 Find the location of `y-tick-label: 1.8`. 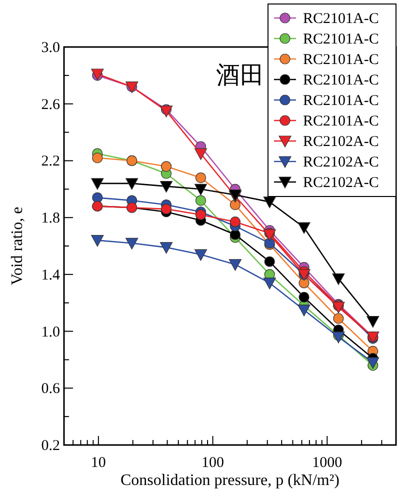

y-tick-label: 1.8 is located at coordinates (50, 218).